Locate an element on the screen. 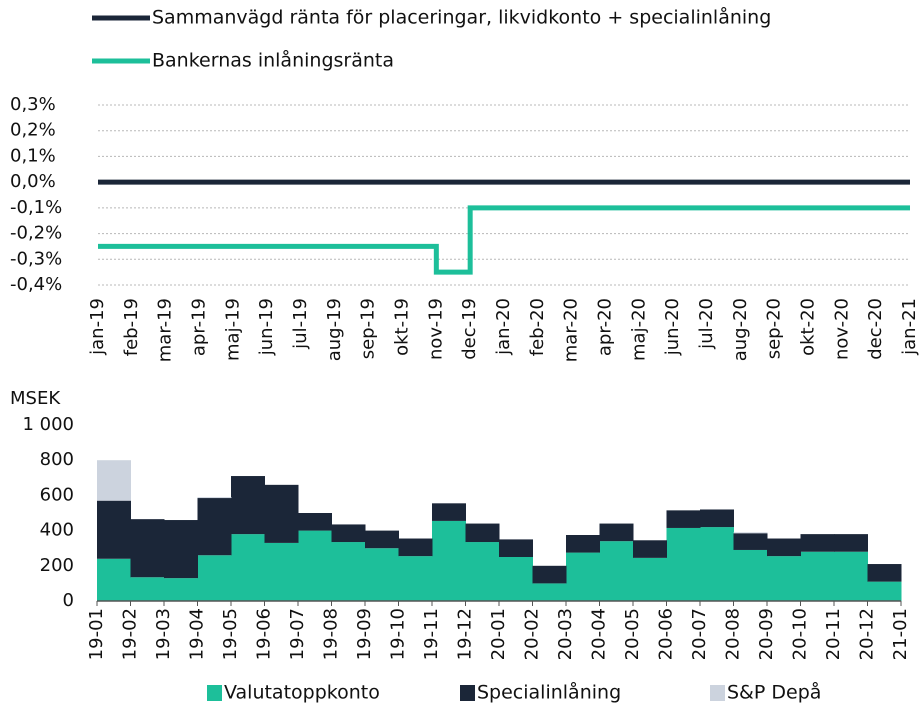  y-tick-label: -0,3% is located at coordinates (36, 258).